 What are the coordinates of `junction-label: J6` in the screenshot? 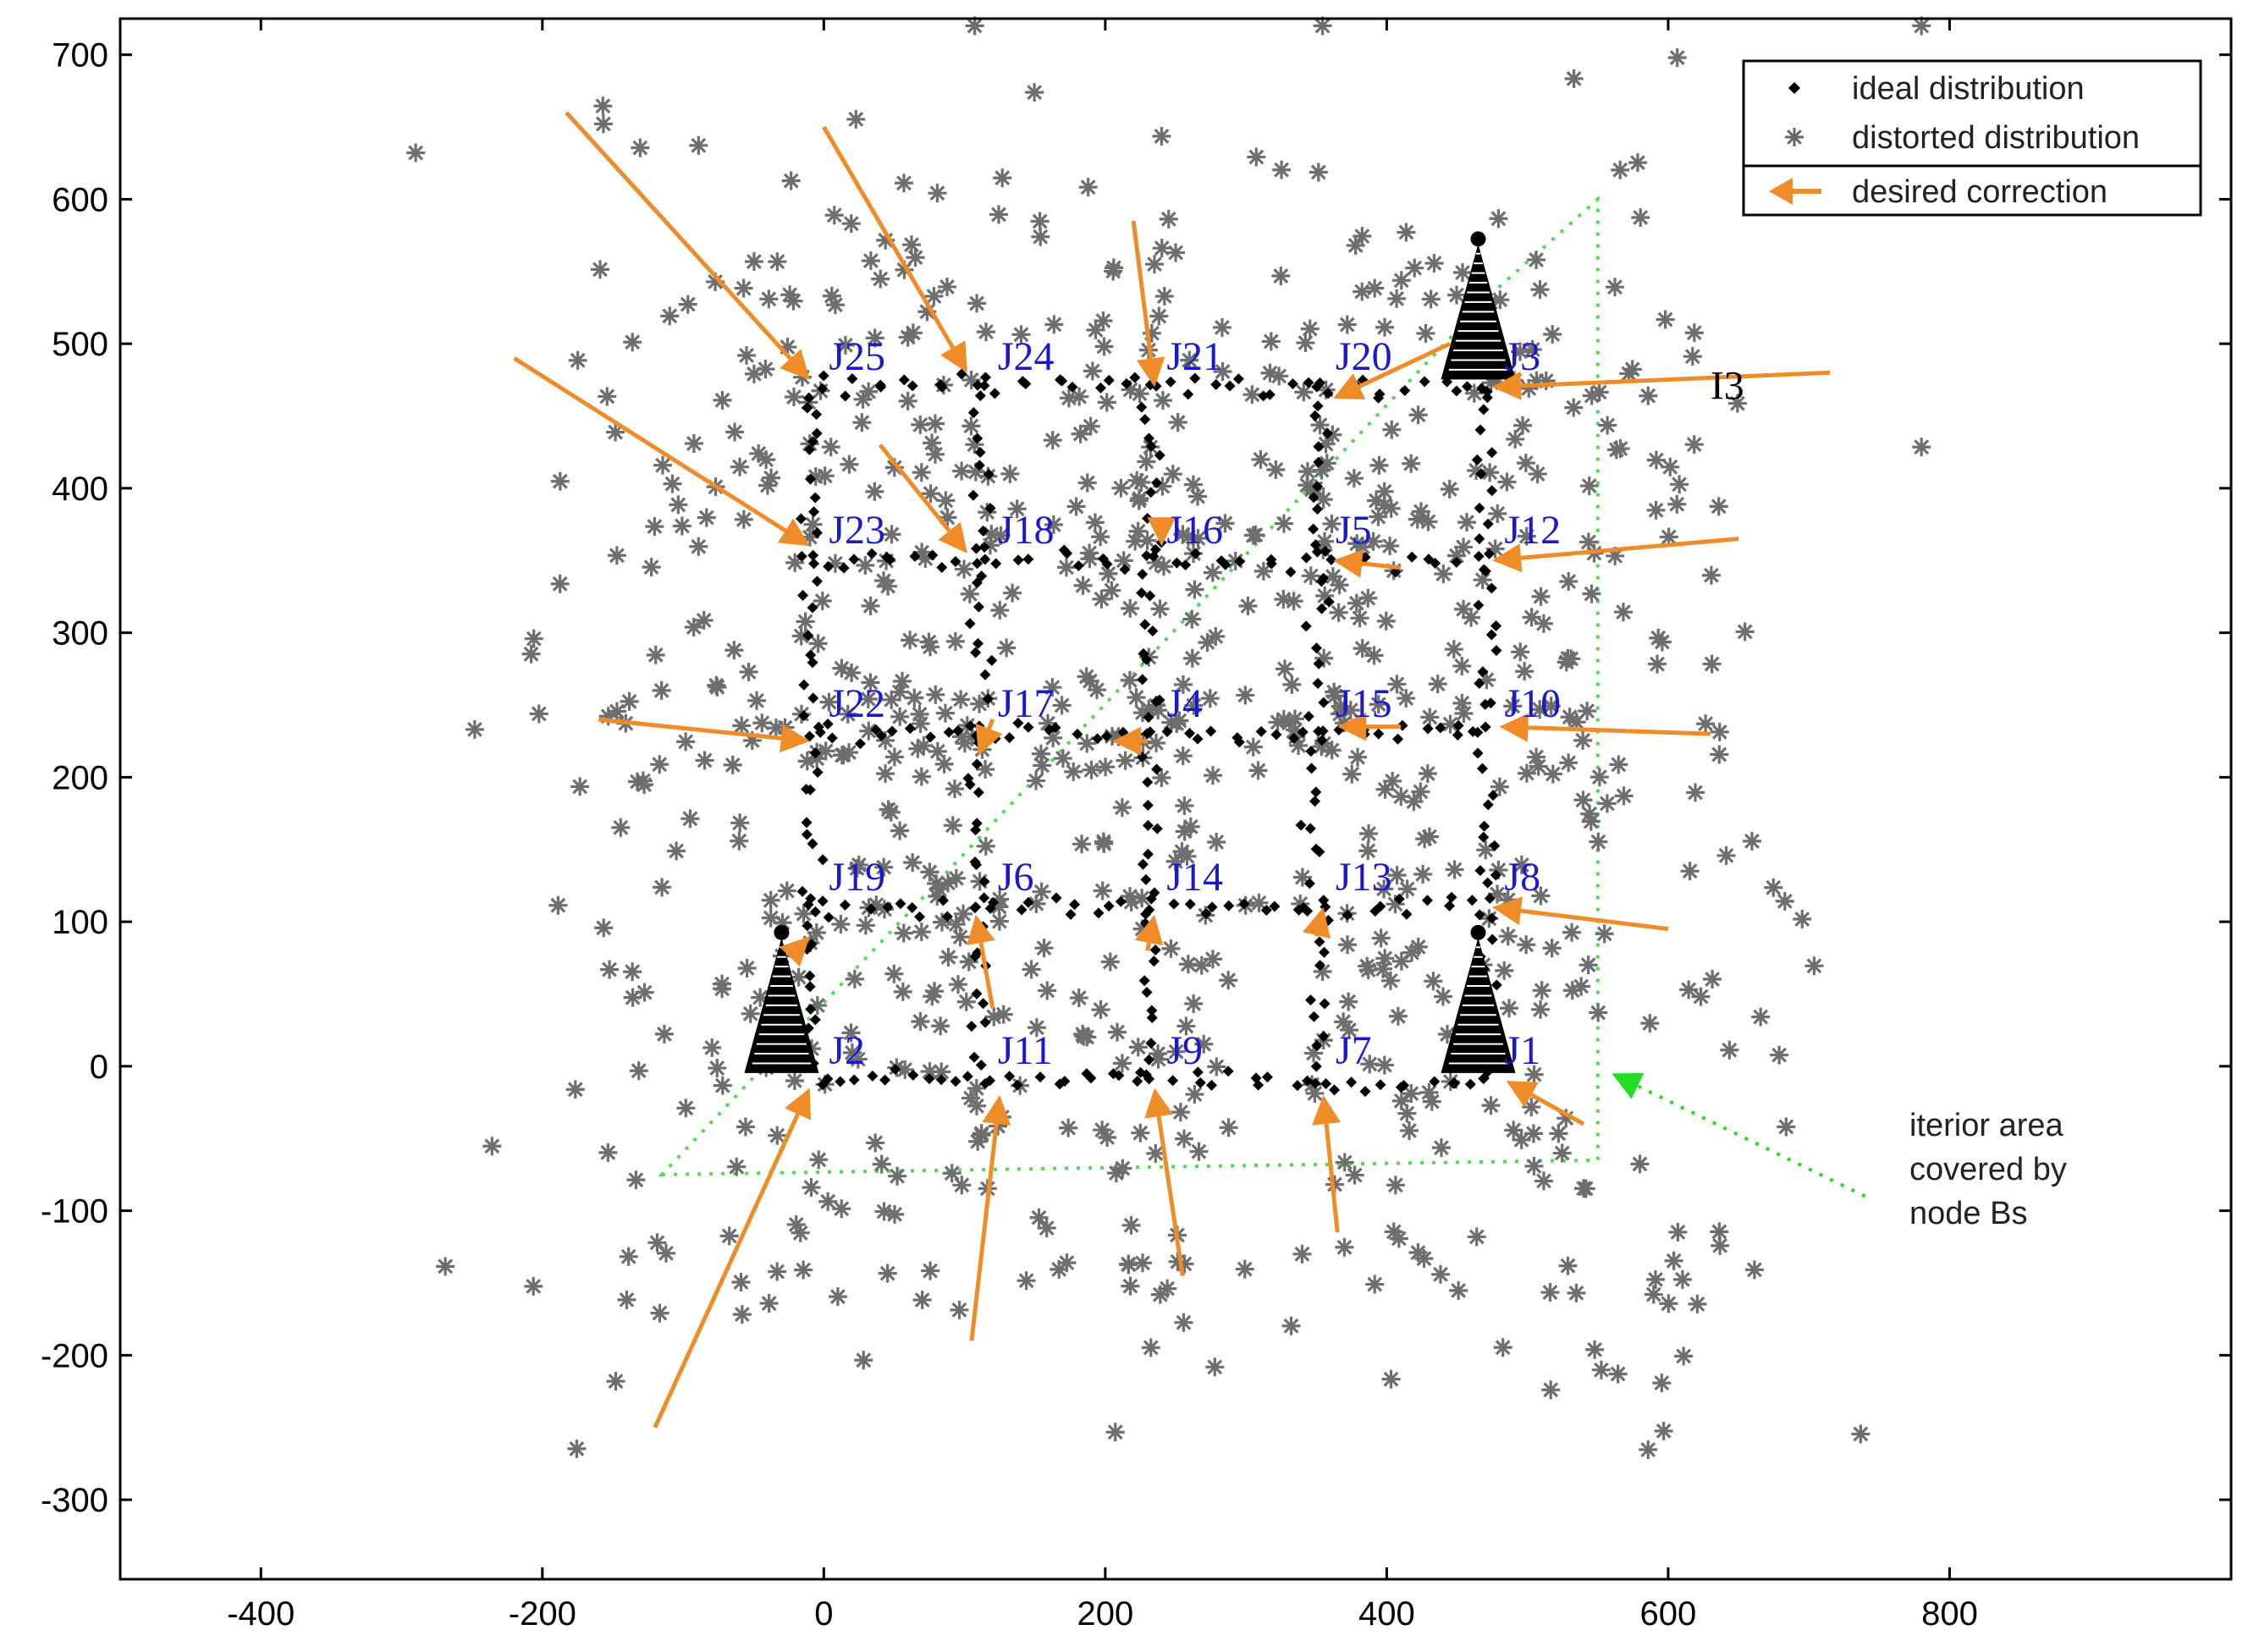 It's located at (1016, 877).